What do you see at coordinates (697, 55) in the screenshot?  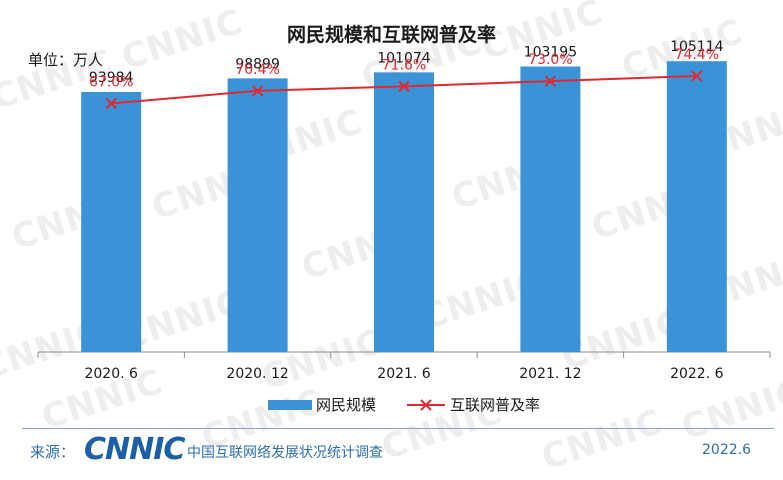 I see `line-value-label: 74.4%` at bounding box center [697, 55].